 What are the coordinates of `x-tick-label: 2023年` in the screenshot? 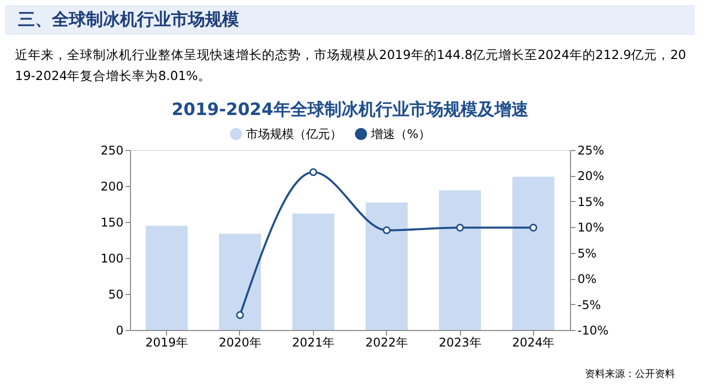 It's located at (460, 343).